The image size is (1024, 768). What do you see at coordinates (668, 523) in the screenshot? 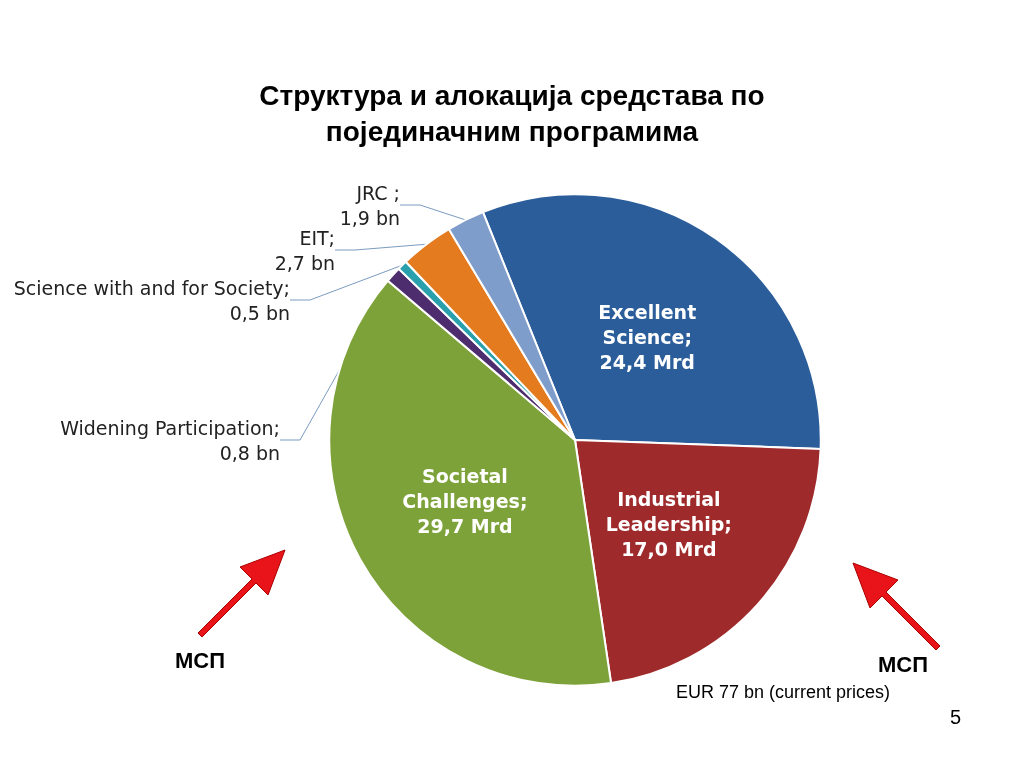
I see `slice-label: Industrial Leadership; 17,0 Mrd` at bounding box center [668, 523].